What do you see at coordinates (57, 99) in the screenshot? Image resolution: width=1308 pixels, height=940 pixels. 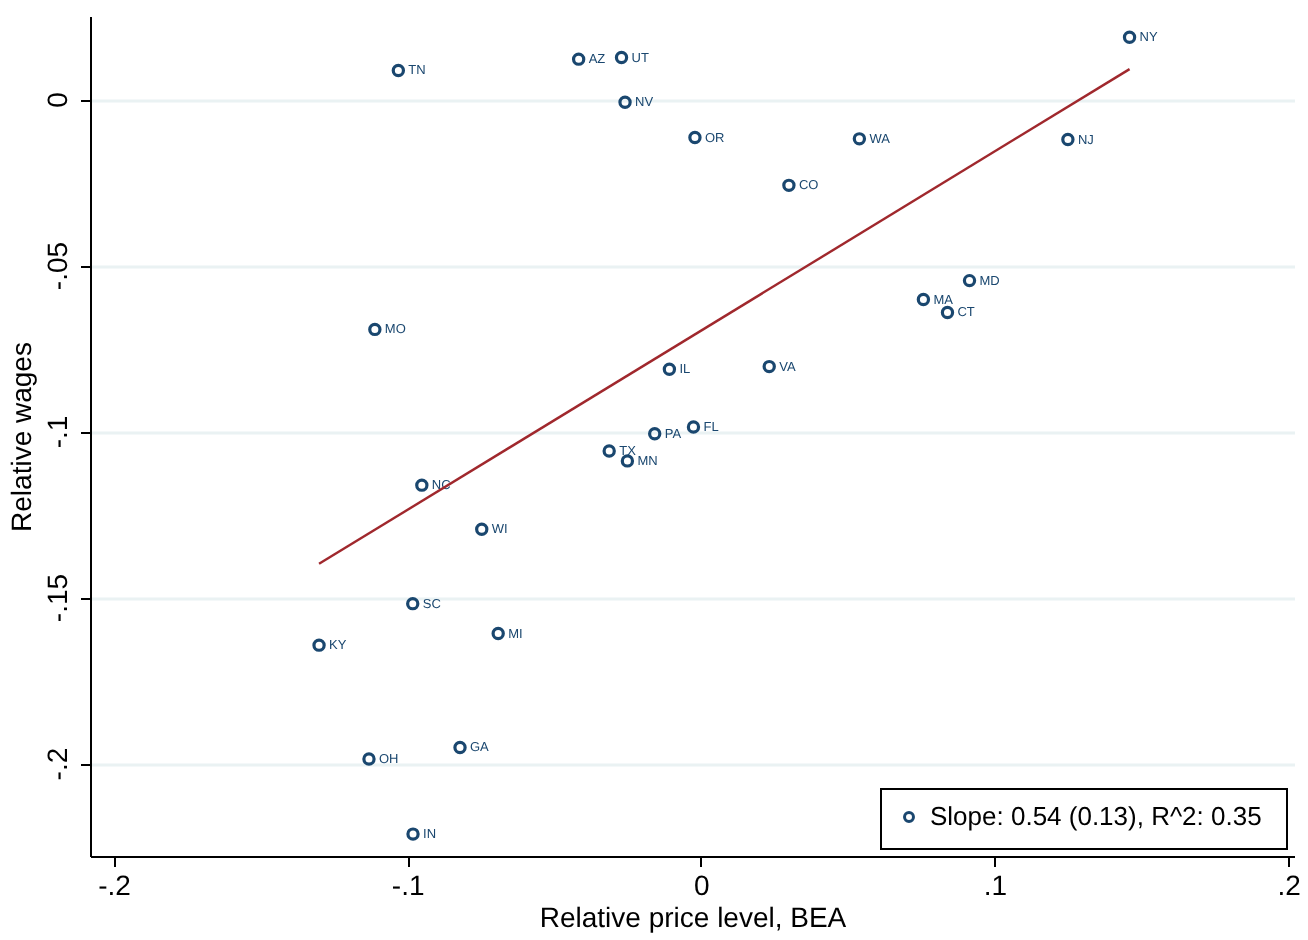 I see `y-tick-label: 0` at bounding box center [57, 99].